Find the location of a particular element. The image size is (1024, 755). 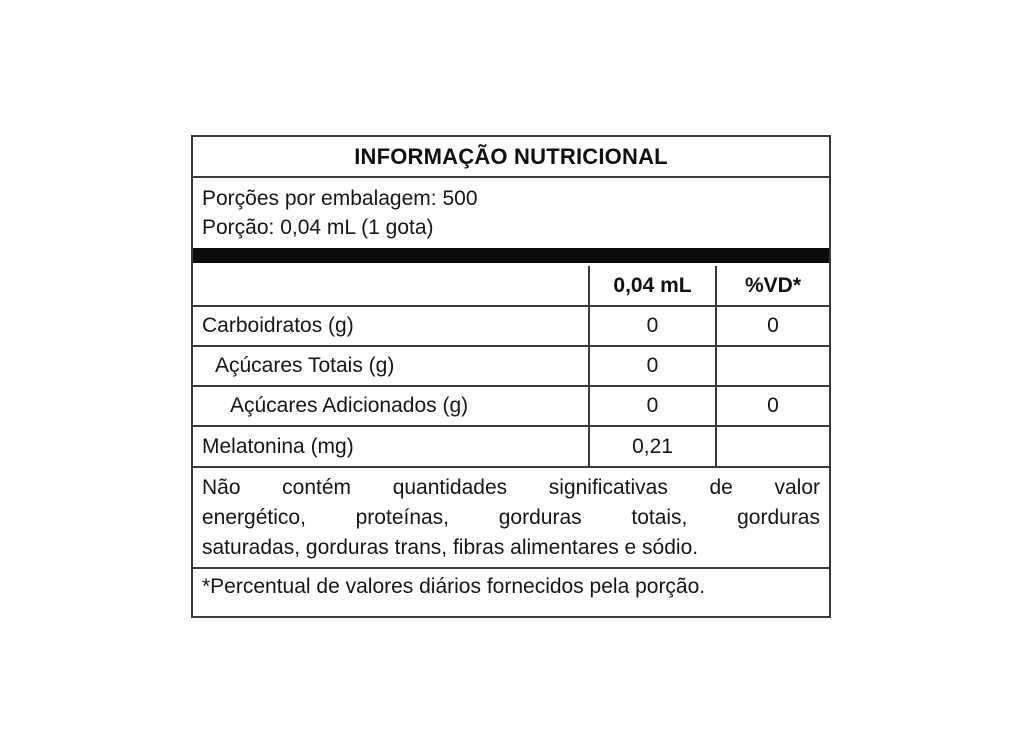

nutrient-name: Açúcares Totais (g) is located at coordinates (391, 366).